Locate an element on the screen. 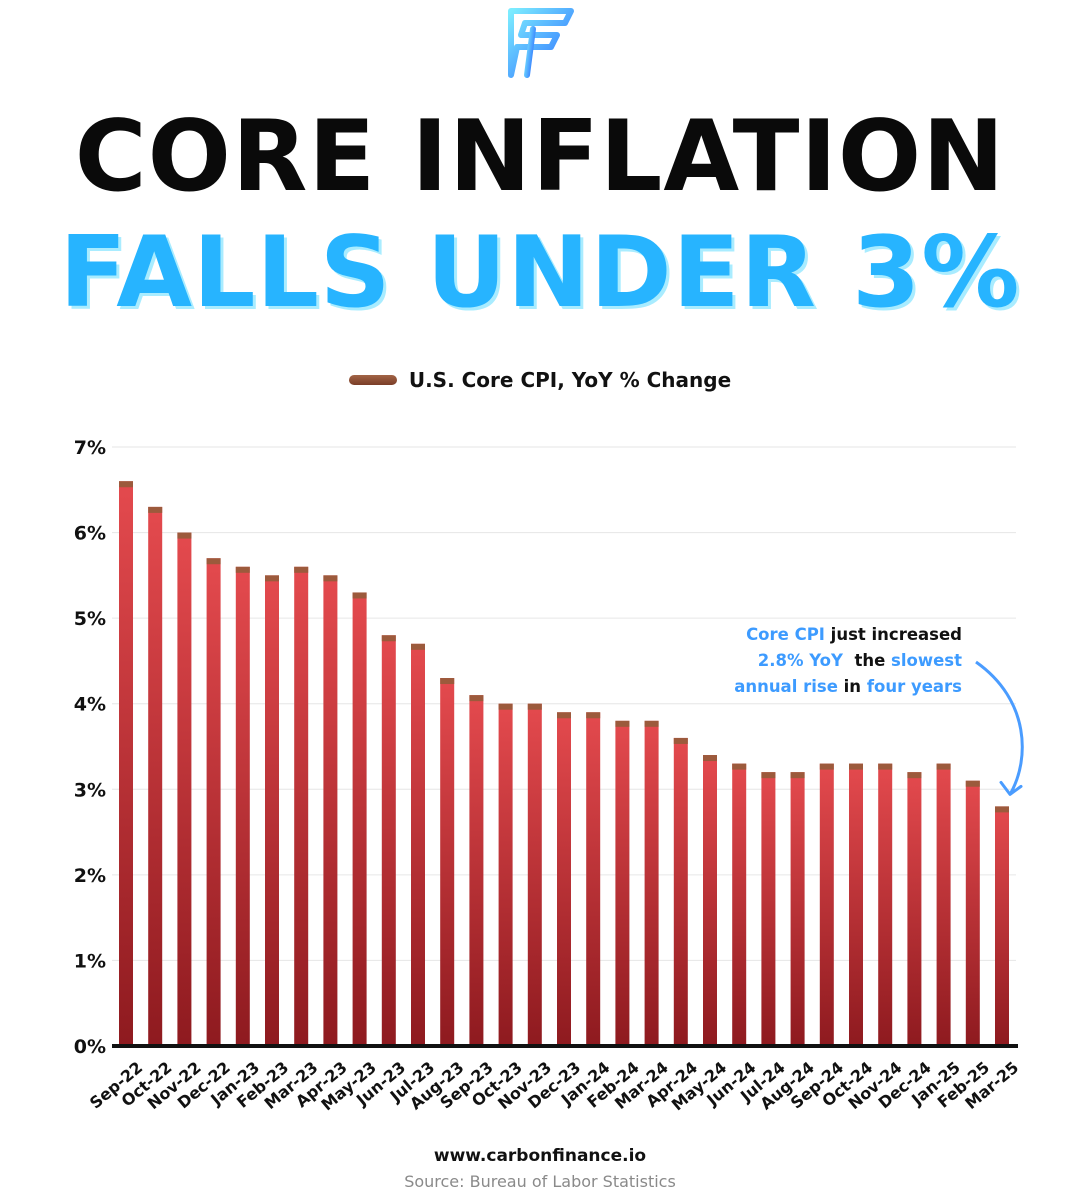 Image resolution: width=1080 pixels, height=1201 pixels. annotation-just-increased: just increased is located at coordinates (893, 634).